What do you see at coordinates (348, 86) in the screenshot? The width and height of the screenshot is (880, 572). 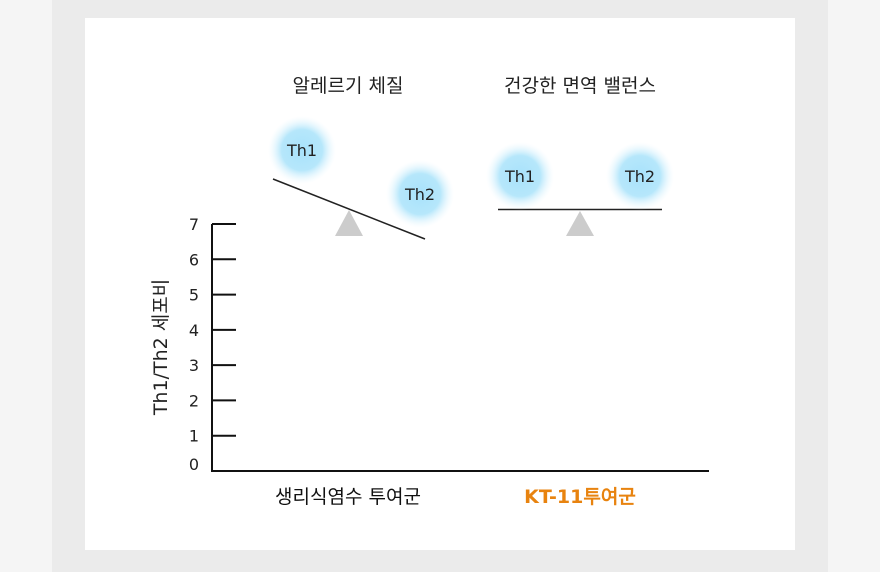 I see `diagram-title-allergy: 알레르기 체질` at bounding box center [348, 86].